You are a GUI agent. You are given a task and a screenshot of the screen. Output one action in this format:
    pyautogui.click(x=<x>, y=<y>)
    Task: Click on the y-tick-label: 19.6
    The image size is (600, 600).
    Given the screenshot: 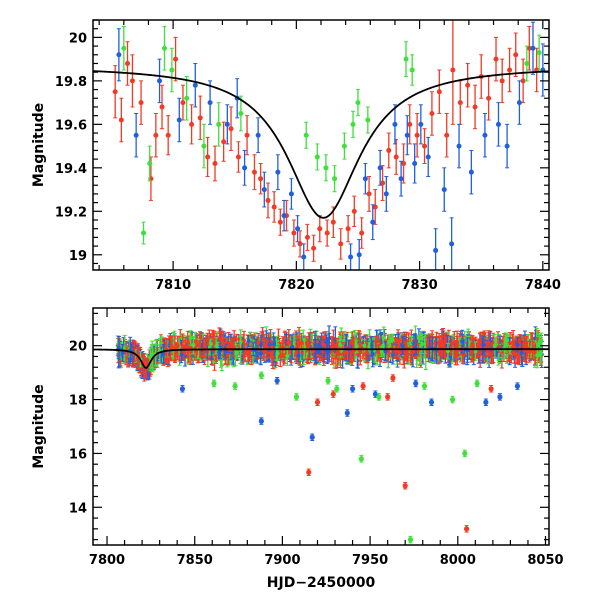 What is the action you would take?
    pyautogui.click(x=71, y=125)
    